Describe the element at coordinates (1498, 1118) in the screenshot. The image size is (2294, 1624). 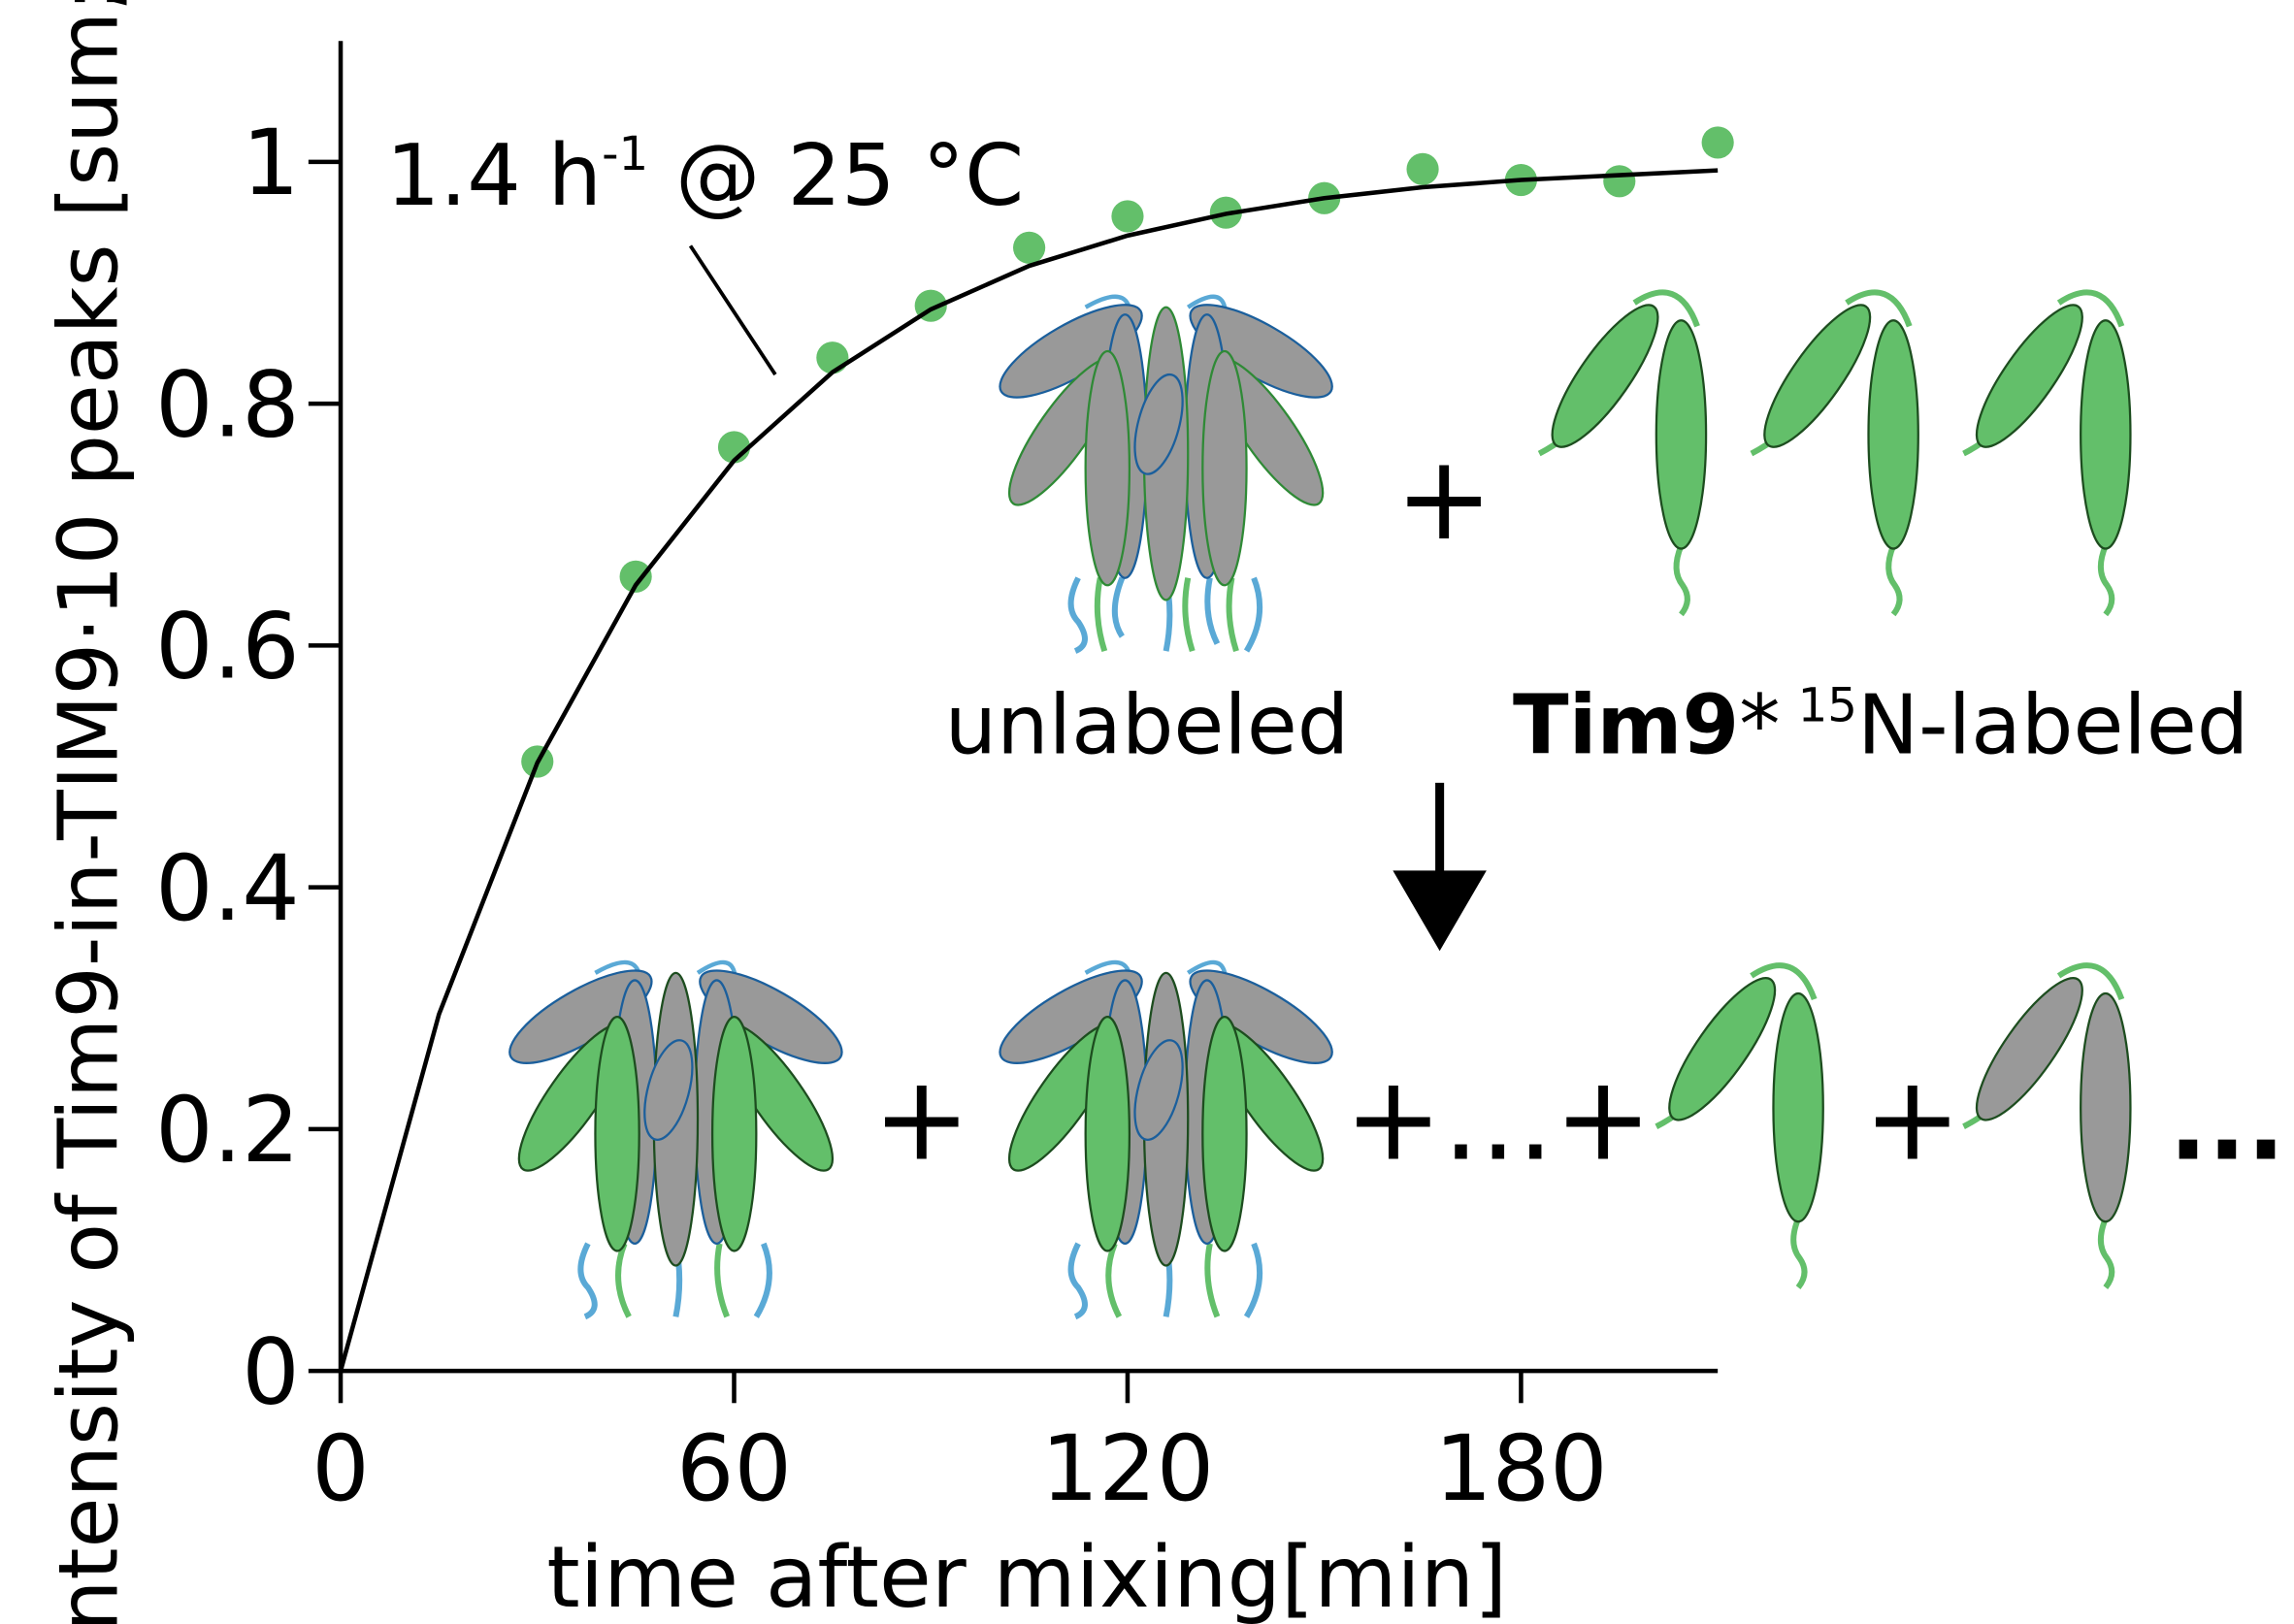
I see `plus-dots: +...+` at that location.